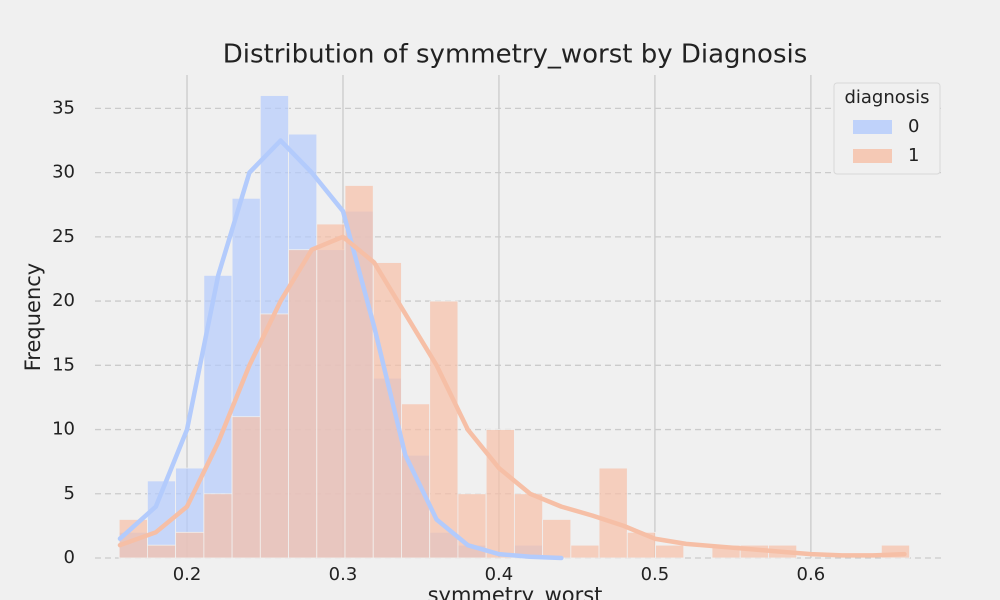 The width and height of the screenshot is (1000, 600). Describe the element at coordinates (655, 574) in the screenshot. I see `x-tick-label: 0.5` at that location.